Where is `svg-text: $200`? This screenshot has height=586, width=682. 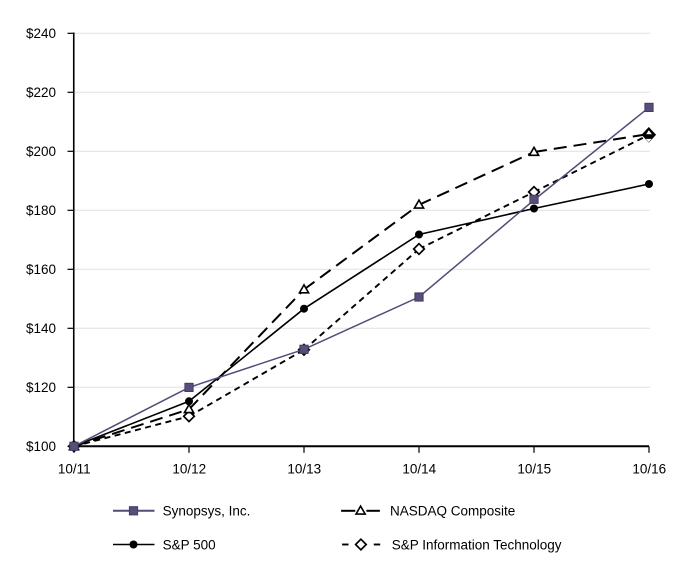 svg-text: $200 is located at coordinates (41, 151).